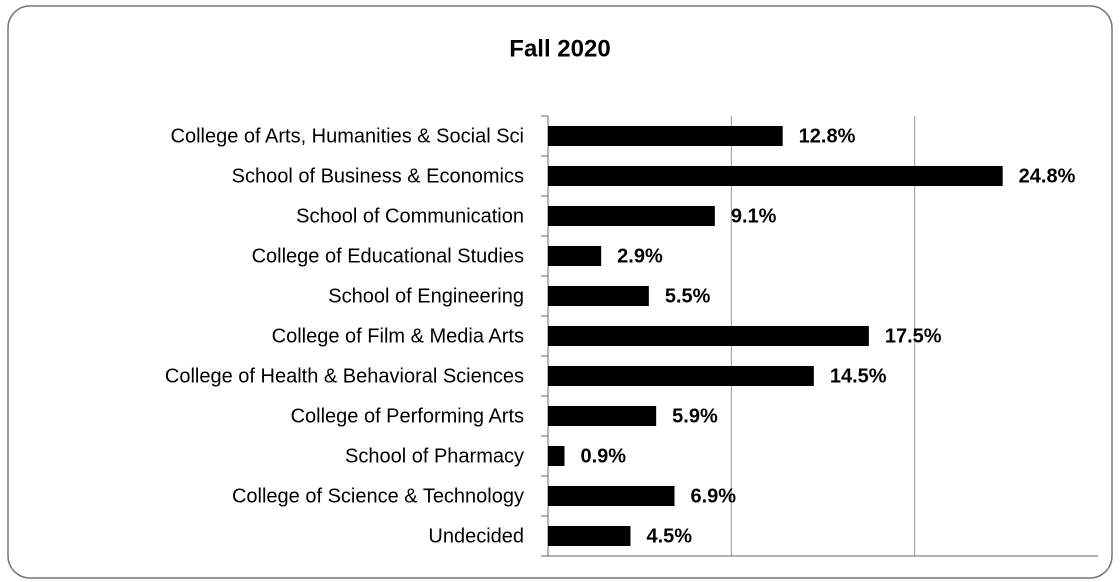 This screenshot has width=1120, height=582. Describe the element at coordinates (604, 456) in the screenshot. I see `value-label: 0.9%` at that location.